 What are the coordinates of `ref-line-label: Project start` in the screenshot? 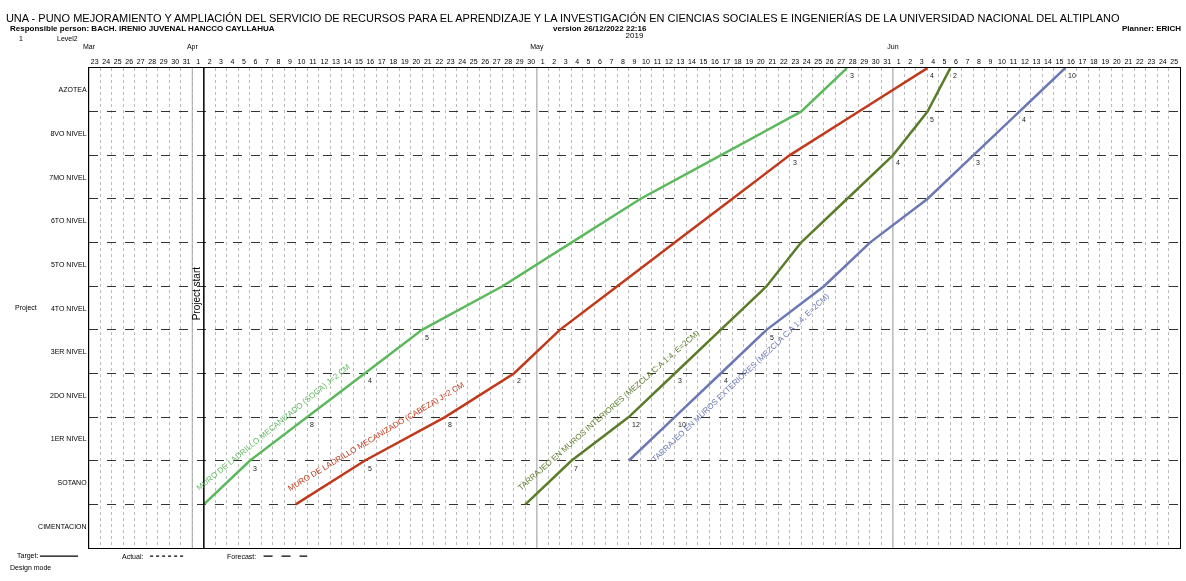 It's located at (197, 293).